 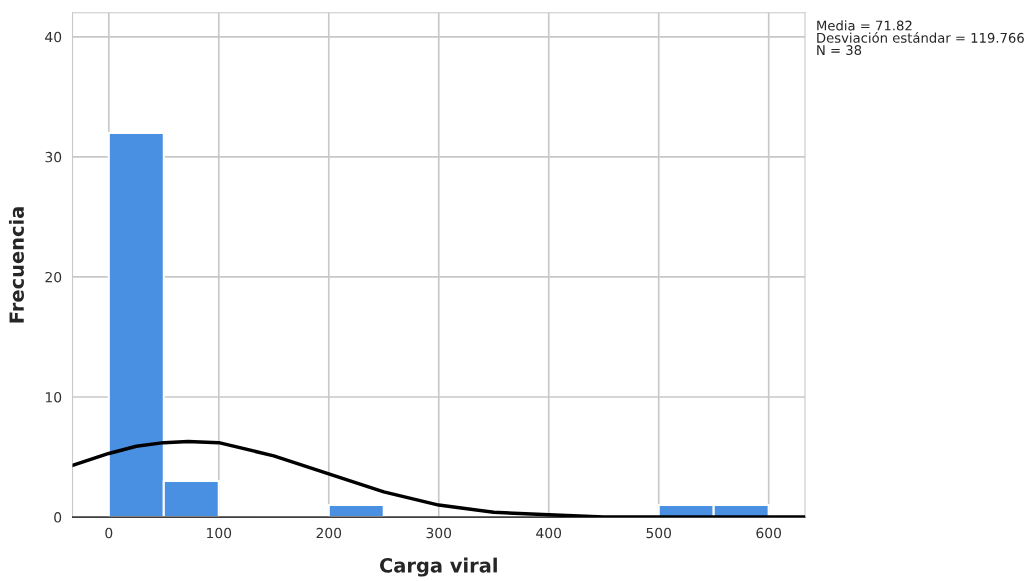 What do you see at coordinates (769, 533) in the screenshot?
I see `x-tick-label: 600` at bounding box center [769, 533].